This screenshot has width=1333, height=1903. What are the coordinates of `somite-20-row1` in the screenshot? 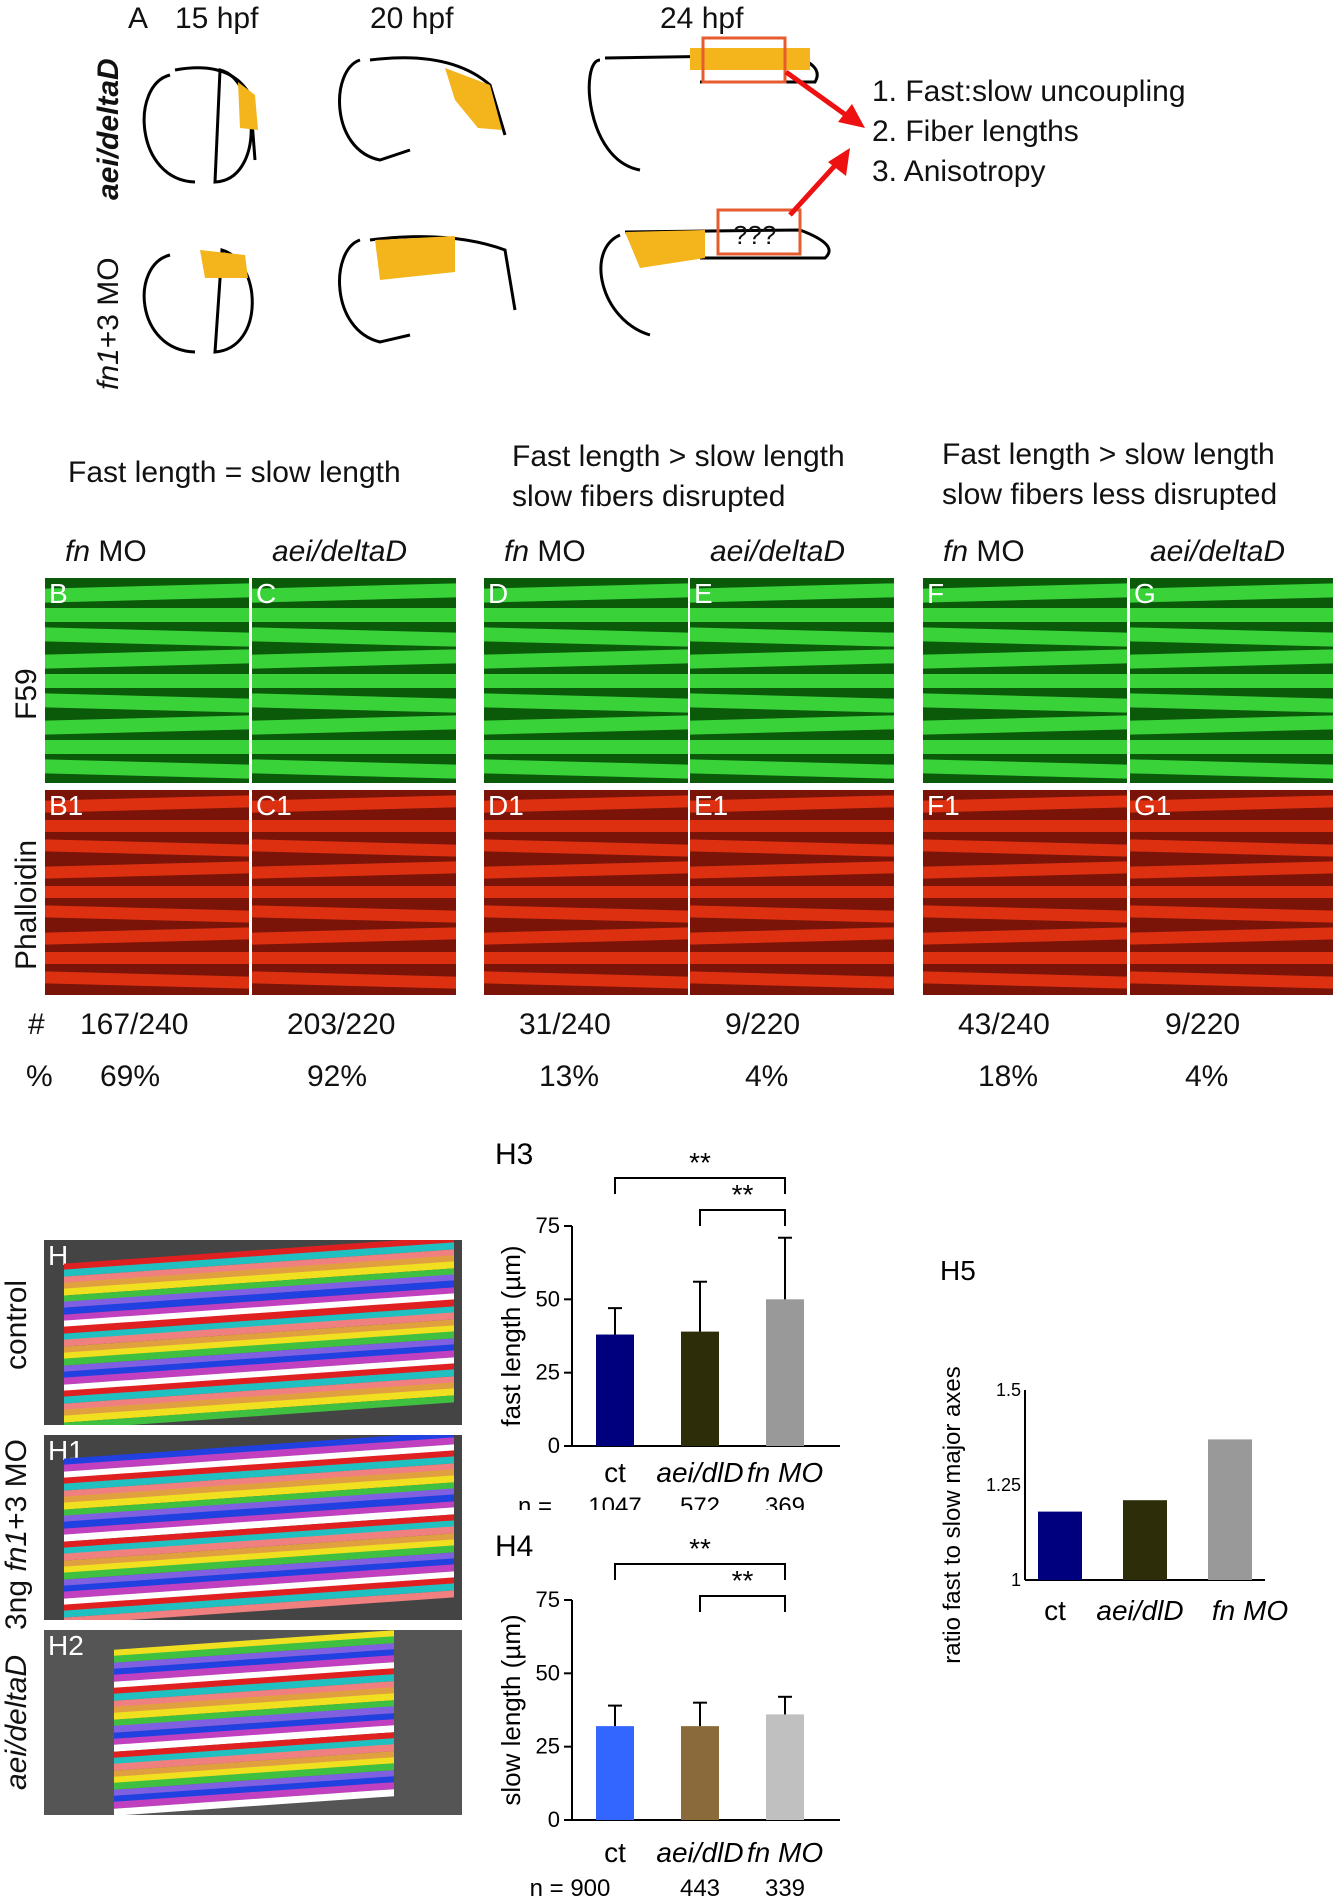 It's located at (473, 99).